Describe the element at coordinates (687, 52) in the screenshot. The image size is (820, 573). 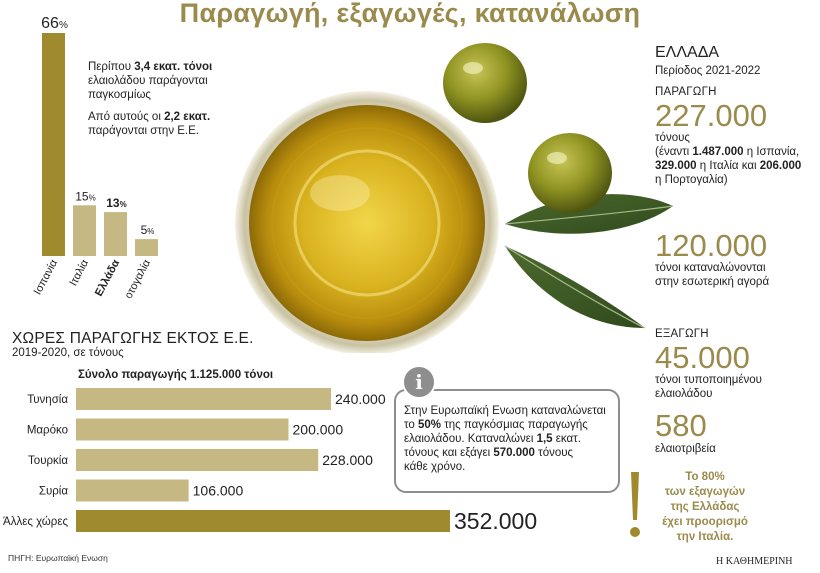
I see `greece-heading: ΕΛΛΑΔΑ` at that location.